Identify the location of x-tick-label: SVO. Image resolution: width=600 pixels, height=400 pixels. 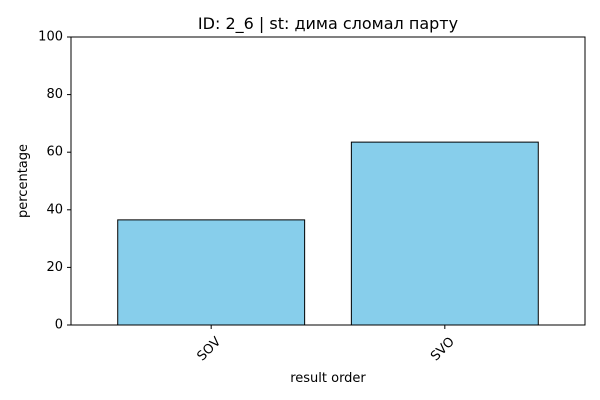
(443, 349).